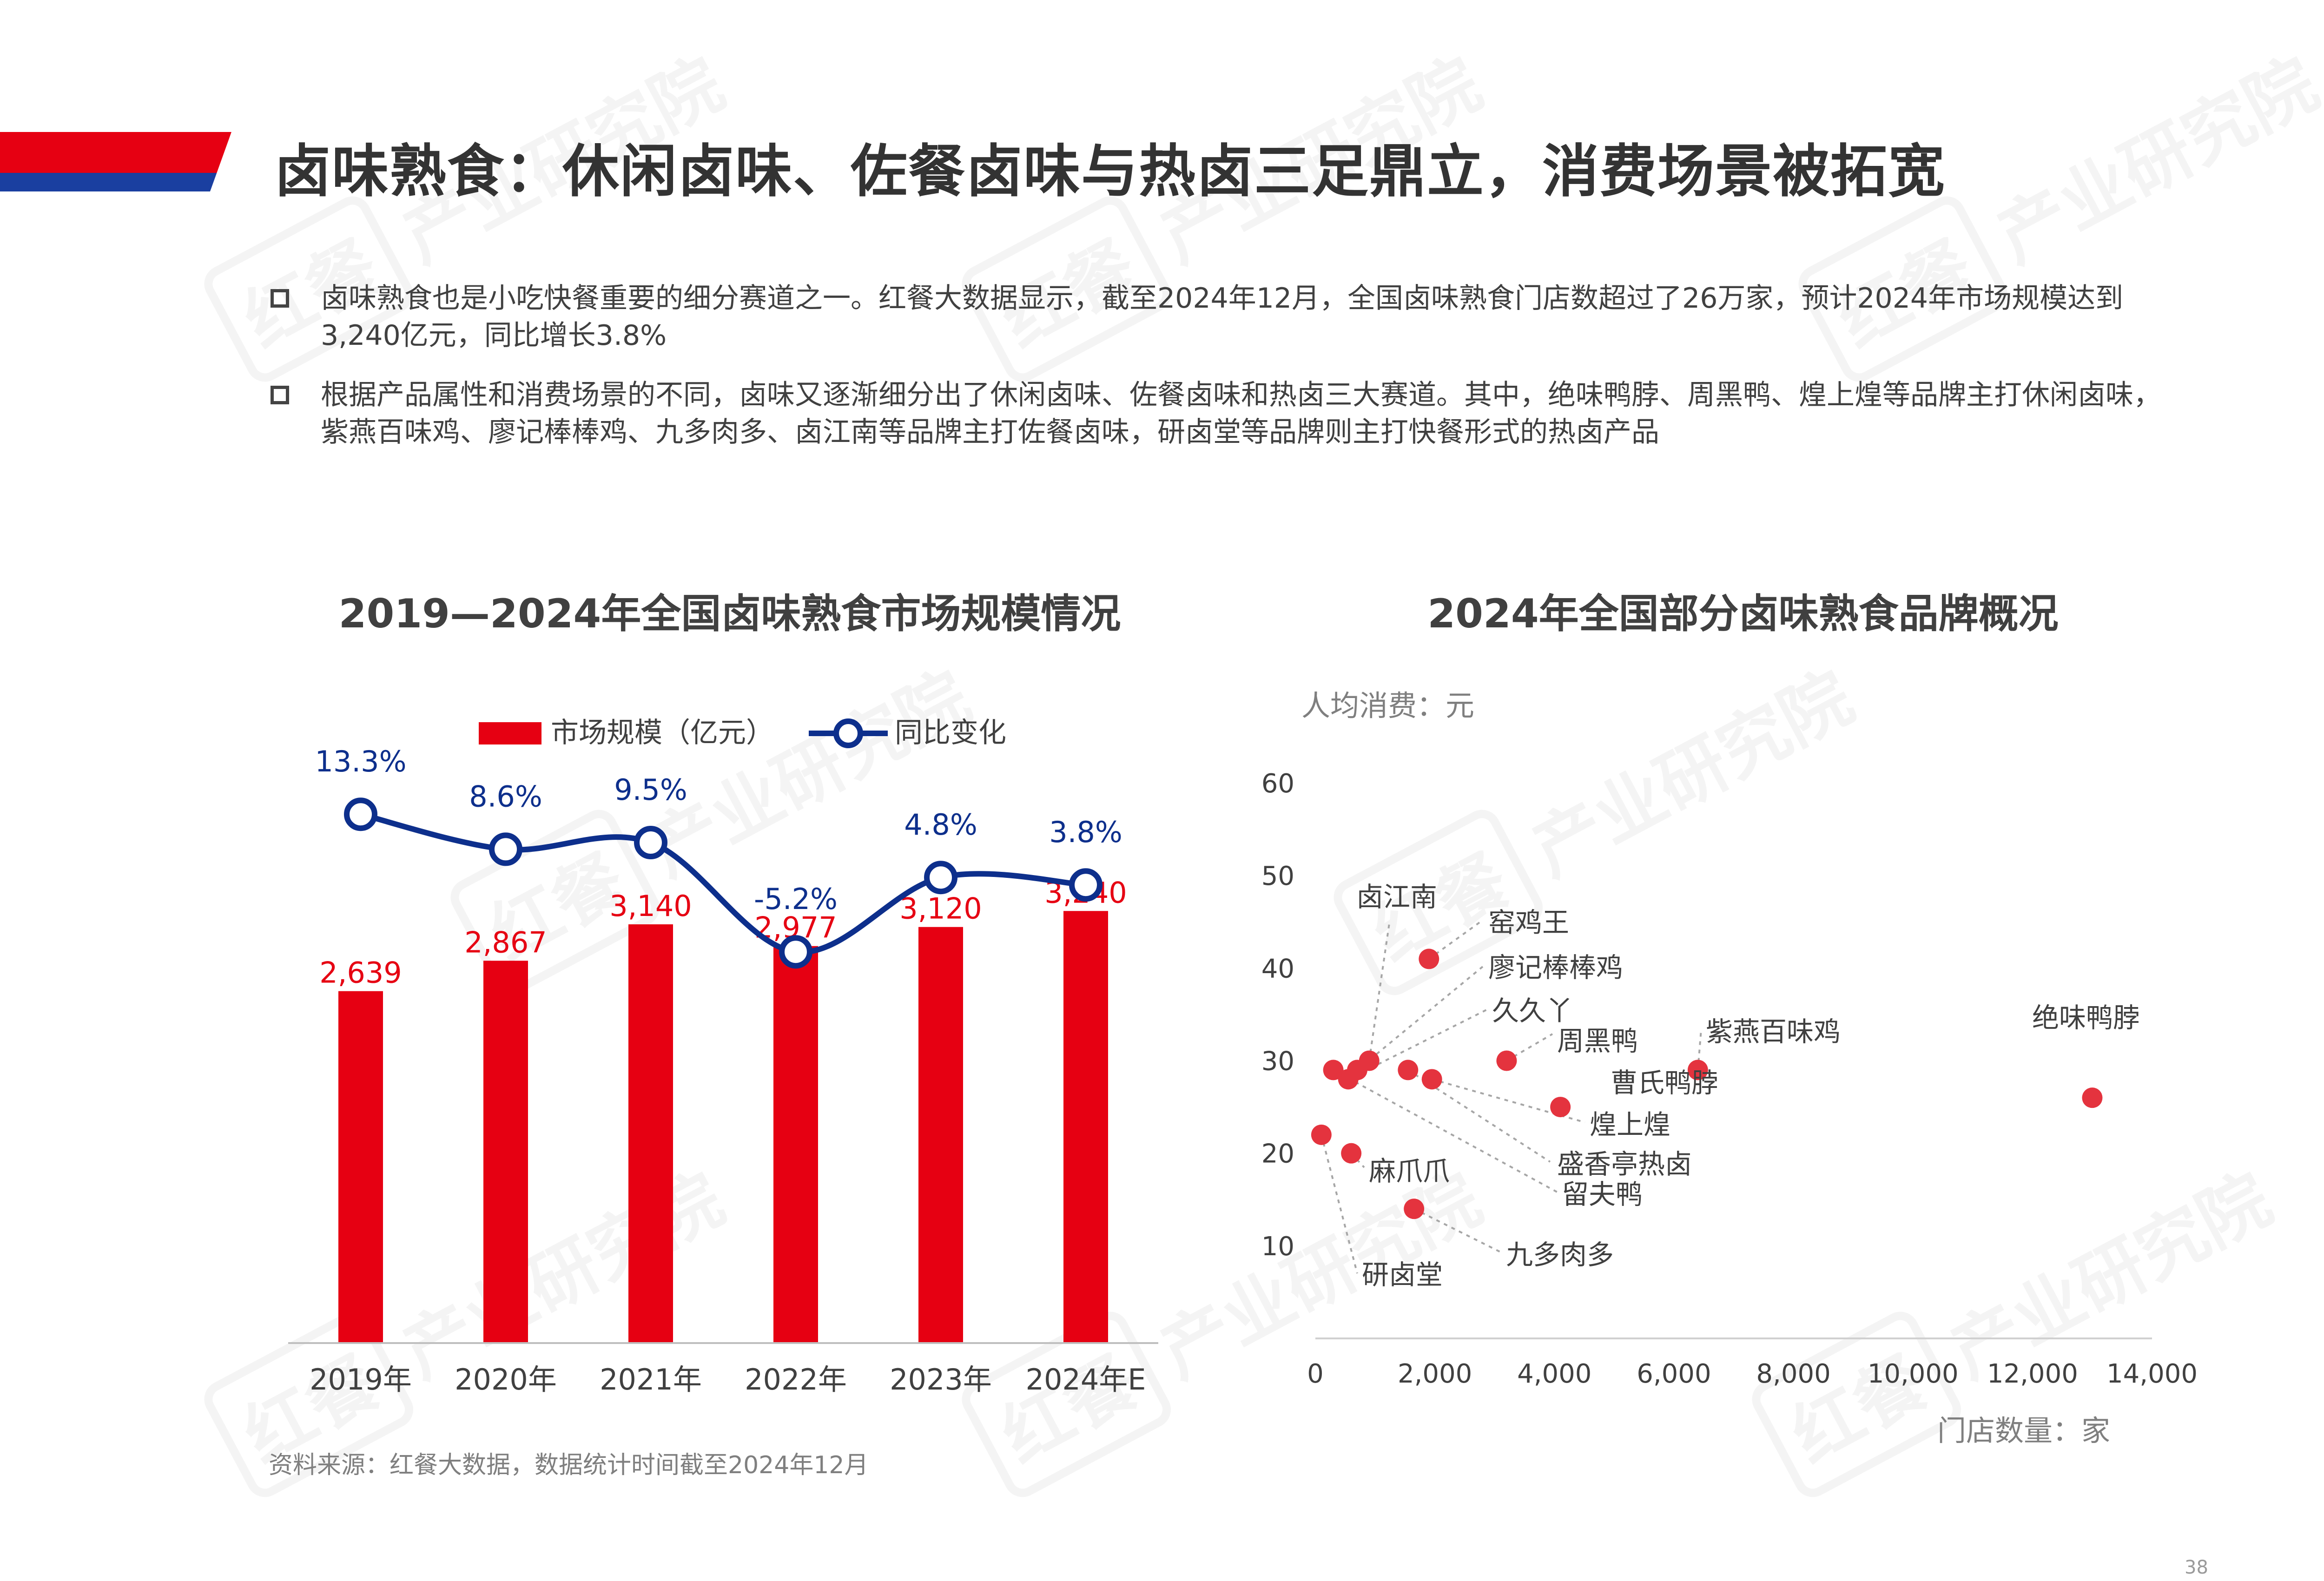 Image resolution: width=2324 pixels, height=1581 pixels. What do you see at coordinates (796, 1380) in the screenshot?
I see `x-tick-label: 2022年` at bounding box center [796, 1380].